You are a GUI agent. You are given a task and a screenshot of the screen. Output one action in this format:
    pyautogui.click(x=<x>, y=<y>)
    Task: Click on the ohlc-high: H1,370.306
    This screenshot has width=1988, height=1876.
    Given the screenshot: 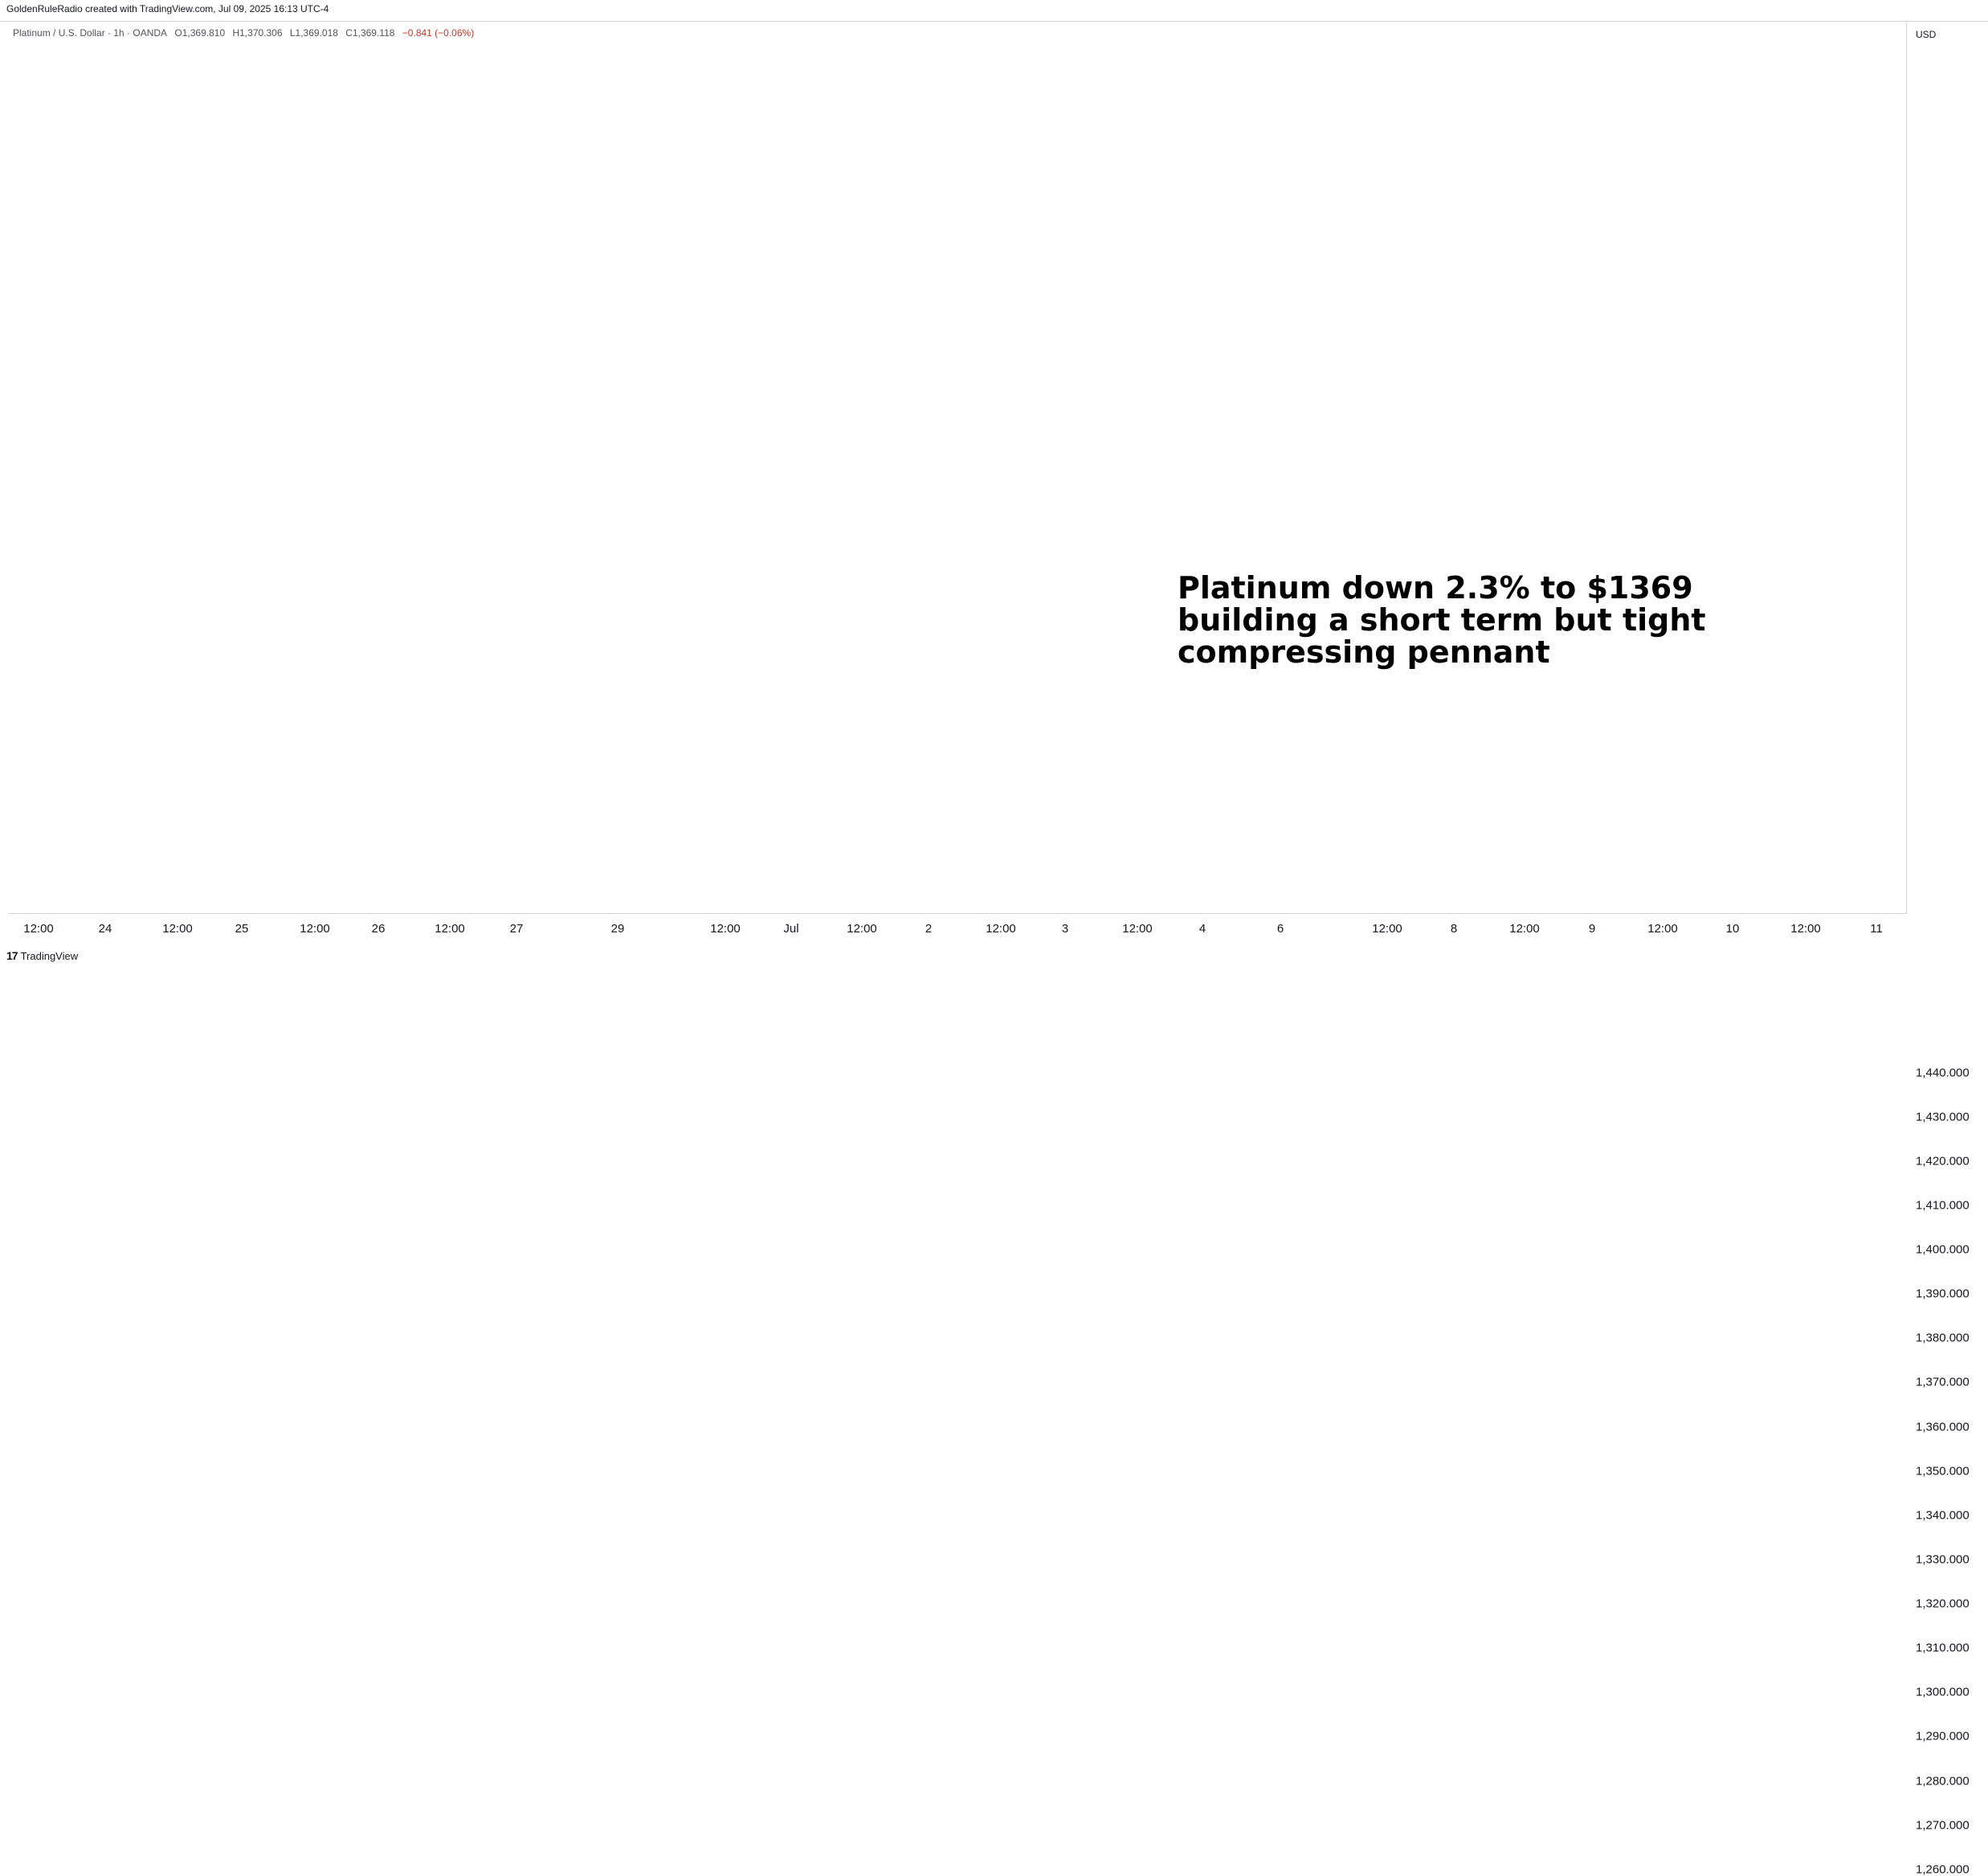 What is the action you would take?
    pyautogui.click(x=257, y=33)
    